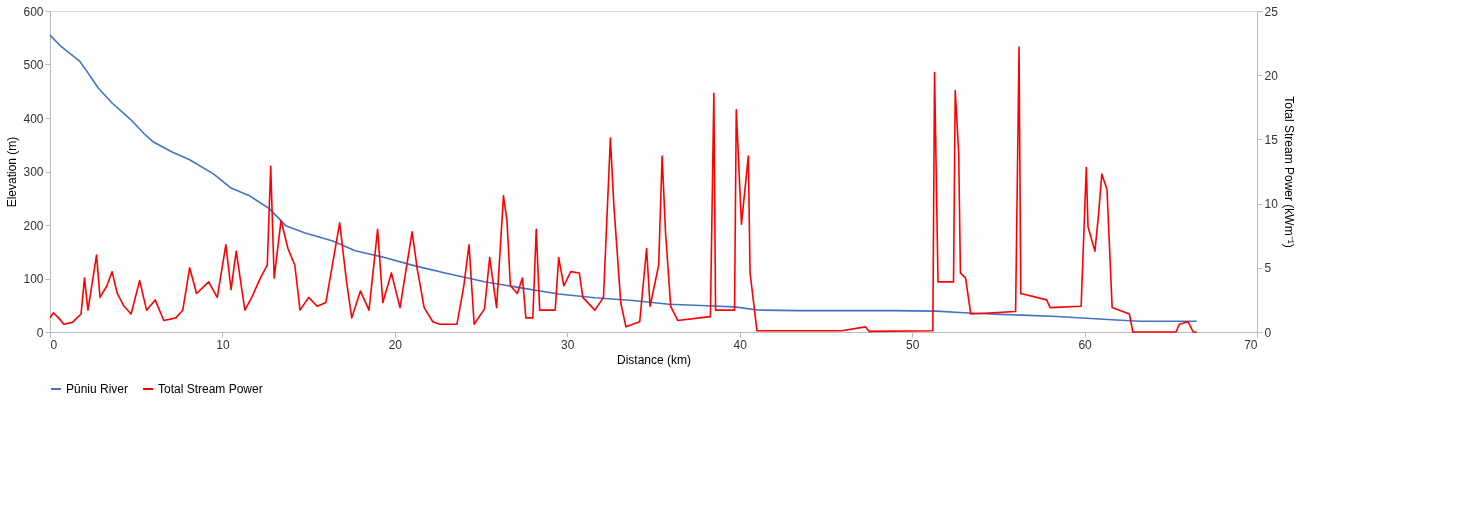 This screenshot has height=530, width=1464. I want to click on y-tick-label: 100, so click(33, 279).